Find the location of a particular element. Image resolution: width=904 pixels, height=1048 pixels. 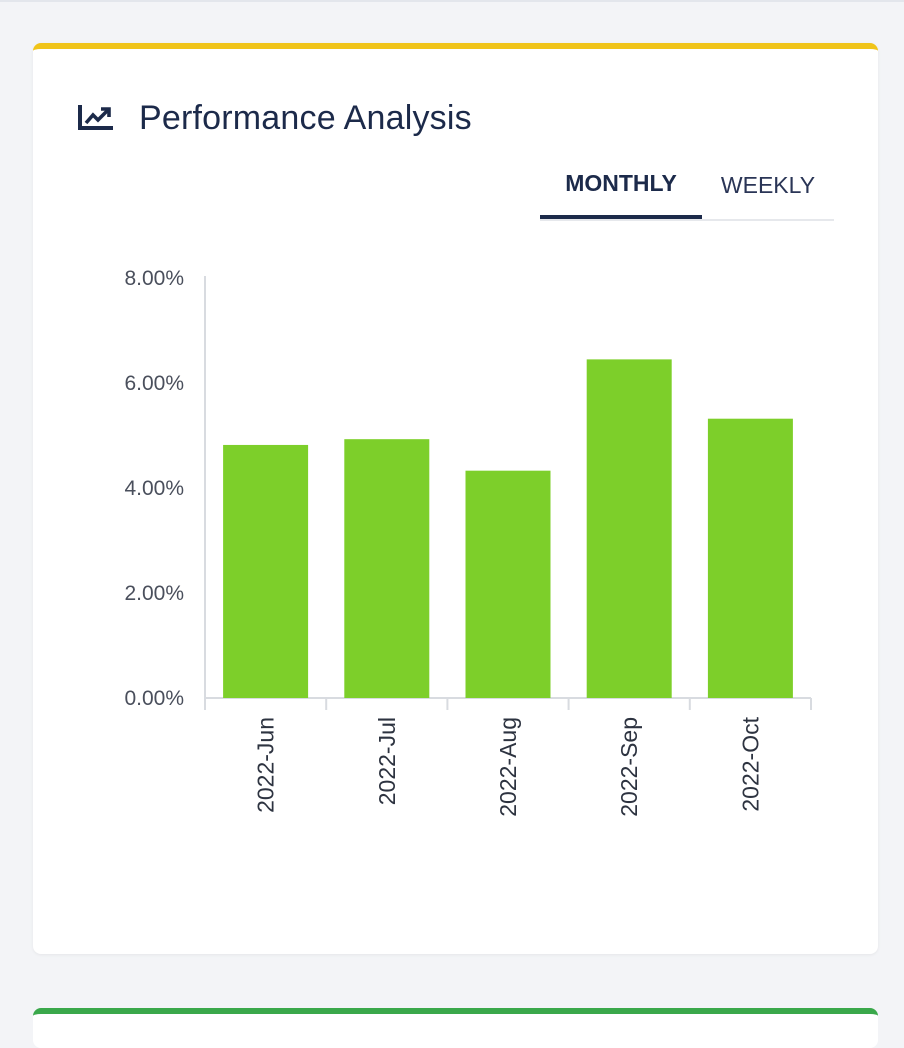

x-tick-label: 2022-Jun is located at coordinates (266, 765).